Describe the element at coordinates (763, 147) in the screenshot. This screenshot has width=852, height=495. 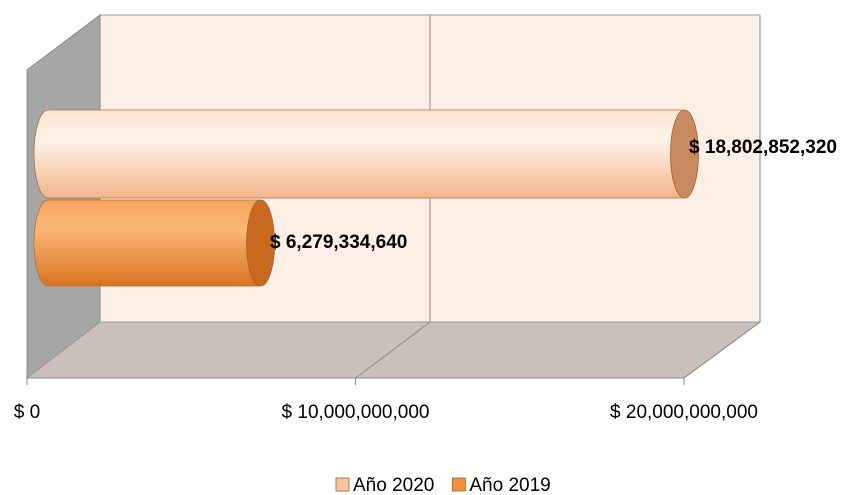
I see `value-label: $ 18,802,852,320` at that location.